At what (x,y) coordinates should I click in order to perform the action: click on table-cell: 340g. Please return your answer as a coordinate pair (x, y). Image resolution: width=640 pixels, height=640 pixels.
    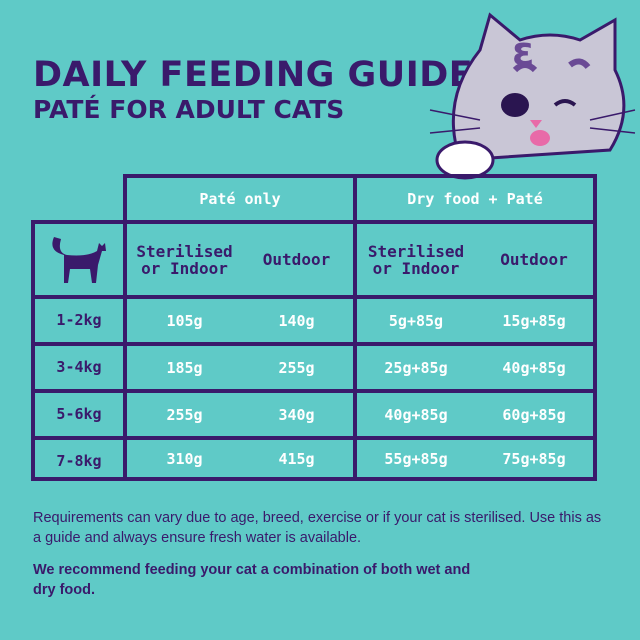
    Looking at the image, I should click on (296, 414).